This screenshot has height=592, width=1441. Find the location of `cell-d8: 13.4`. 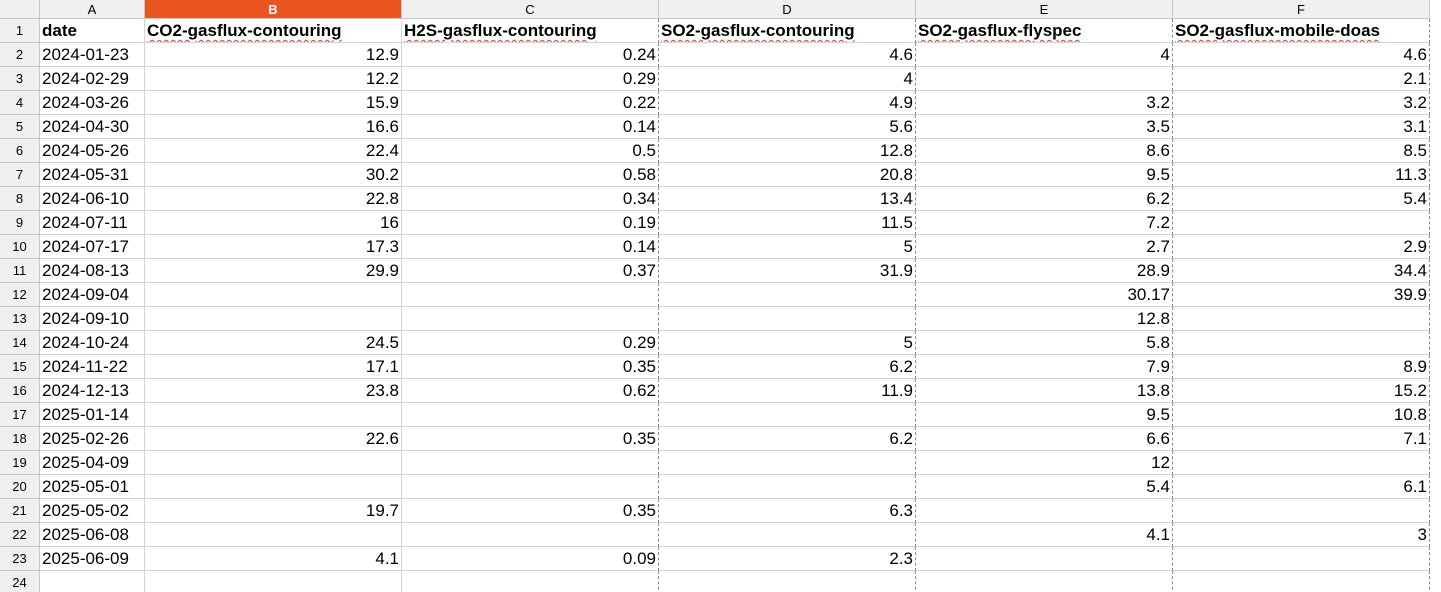

cell-d8: 13.4 is located at coordinates (787, 199).